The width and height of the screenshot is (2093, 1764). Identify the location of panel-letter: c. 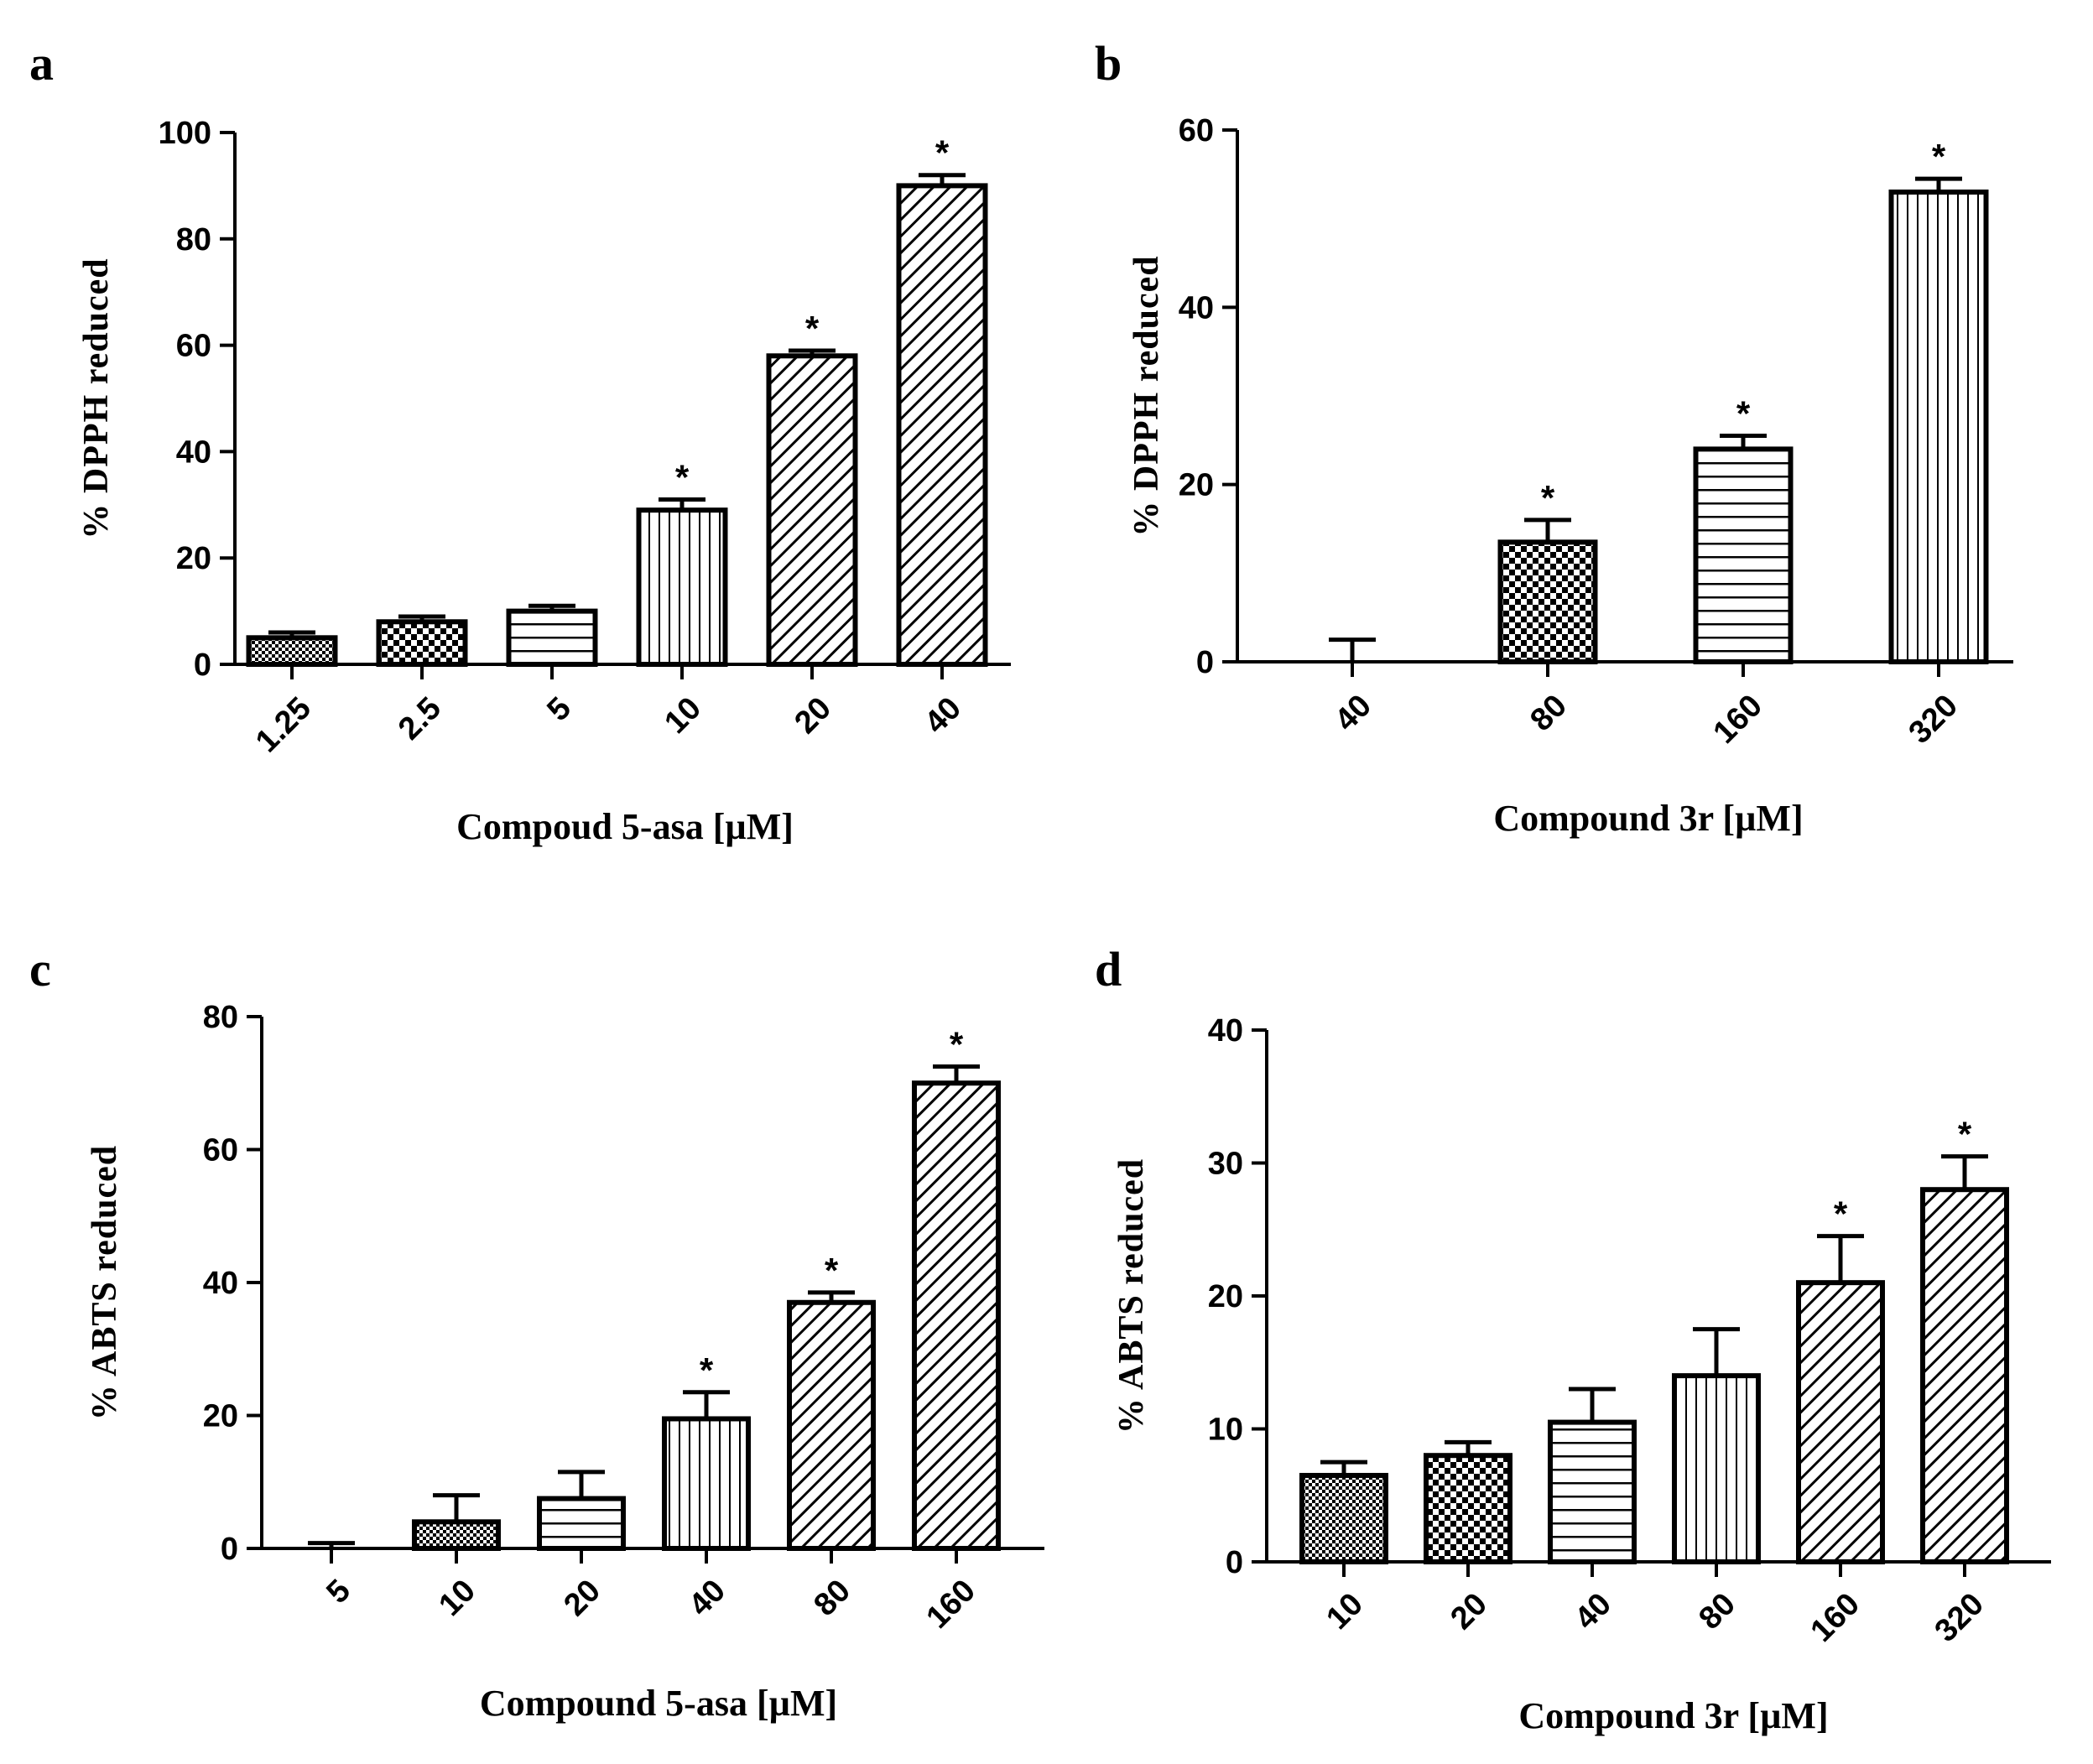
(40, 969).